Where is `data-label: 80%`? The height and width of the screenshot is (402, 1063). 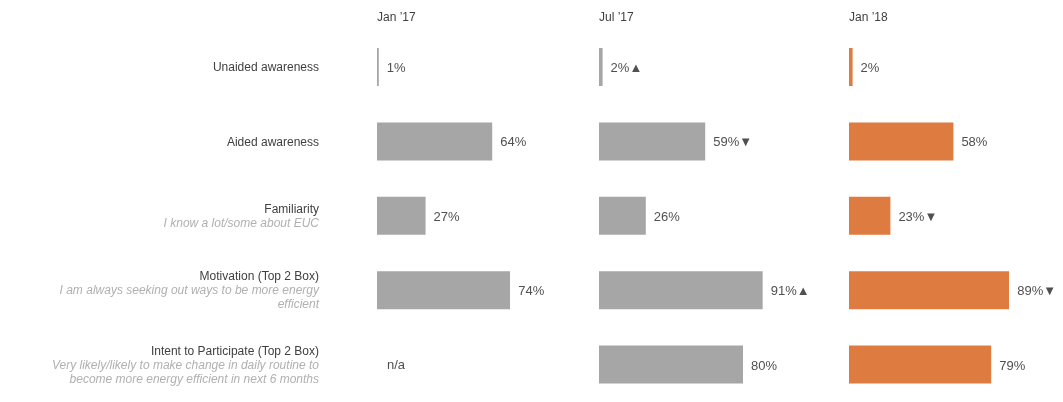
data-label: 80% is located at coordinates (764, 365).